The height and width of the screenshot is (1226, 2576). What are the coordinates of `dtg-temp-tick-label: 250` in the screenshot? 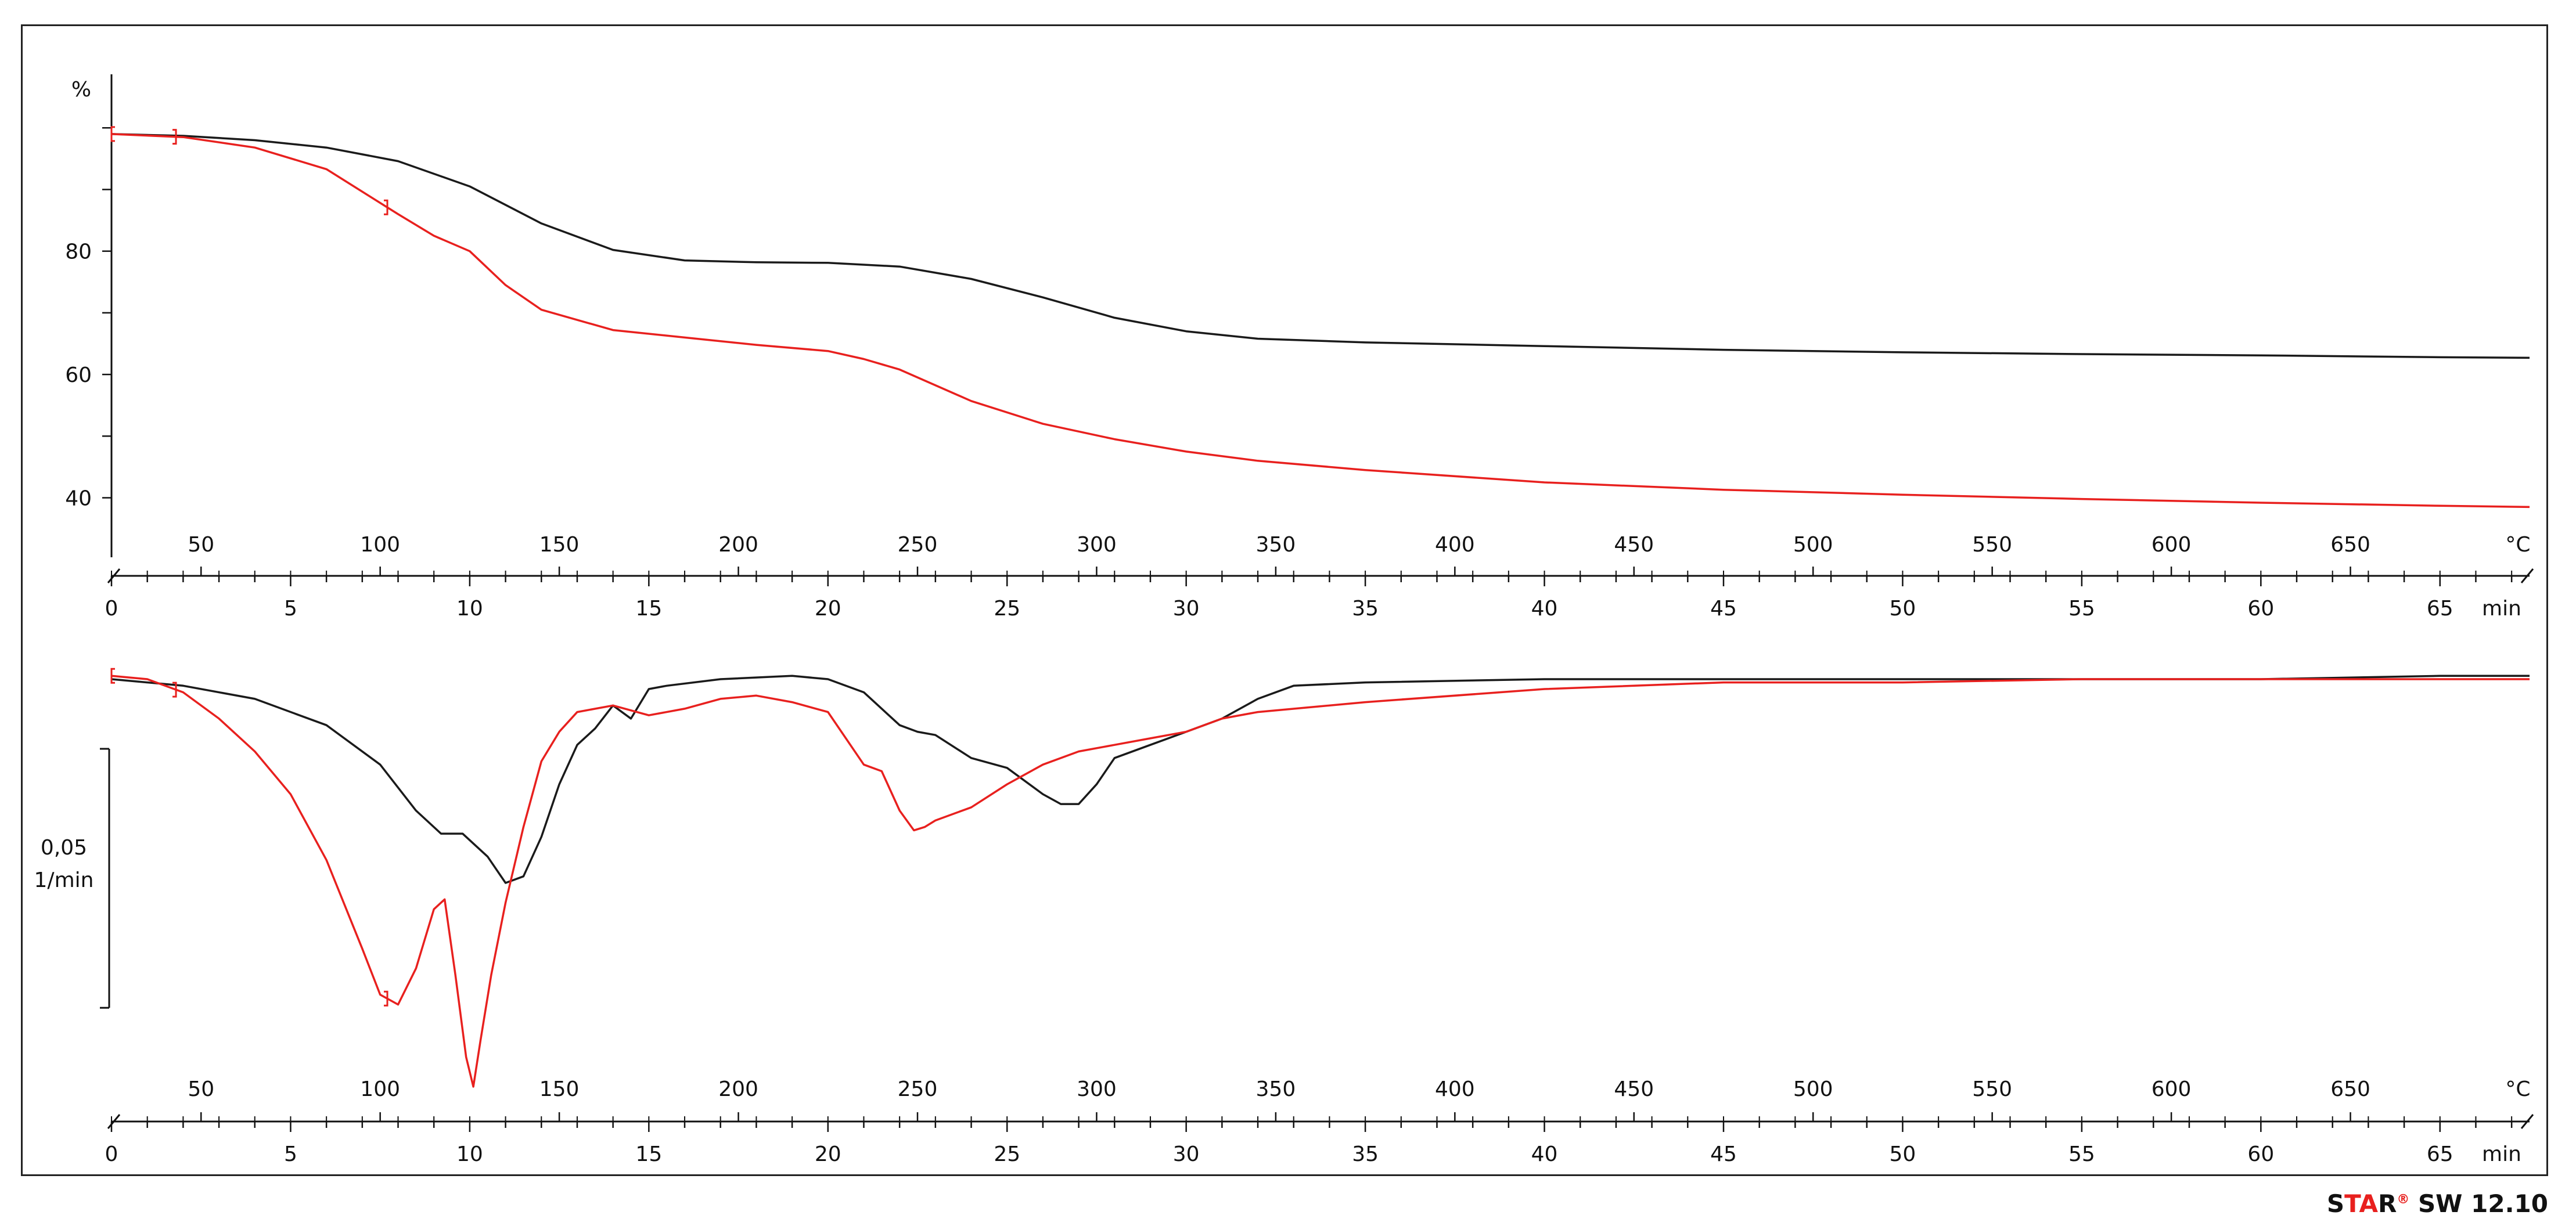 It's located at (918, 1089).